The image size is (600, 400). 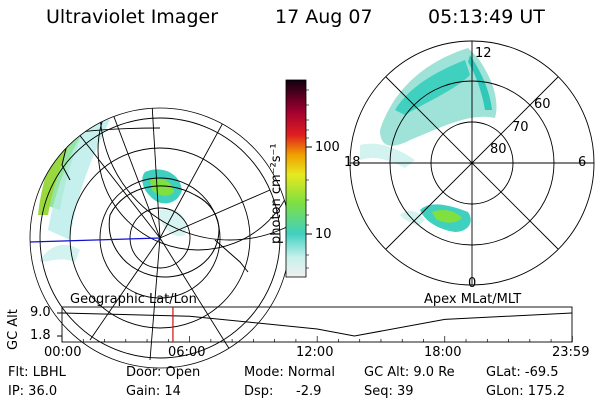 What do you see at coordinates (522, 372) in the screenshot?
I see `glat-status: GLat: -69.5` at bounding box center [522, 372].